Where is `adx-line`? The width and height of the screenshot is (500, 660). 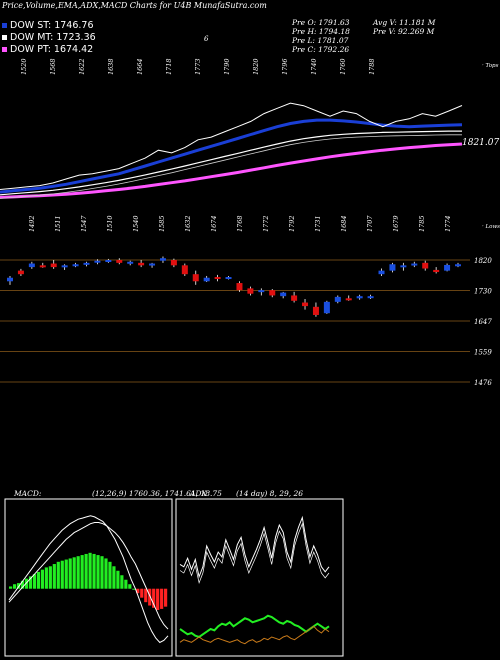
adx-line is located at coordinates (254, 547).